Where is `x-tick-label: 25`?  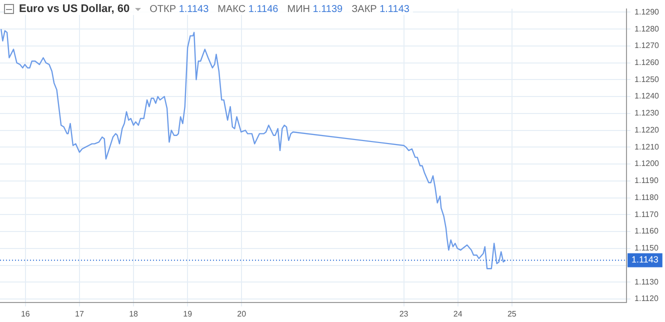 x-tick-label: 25 is located at coordinates (512, 313).